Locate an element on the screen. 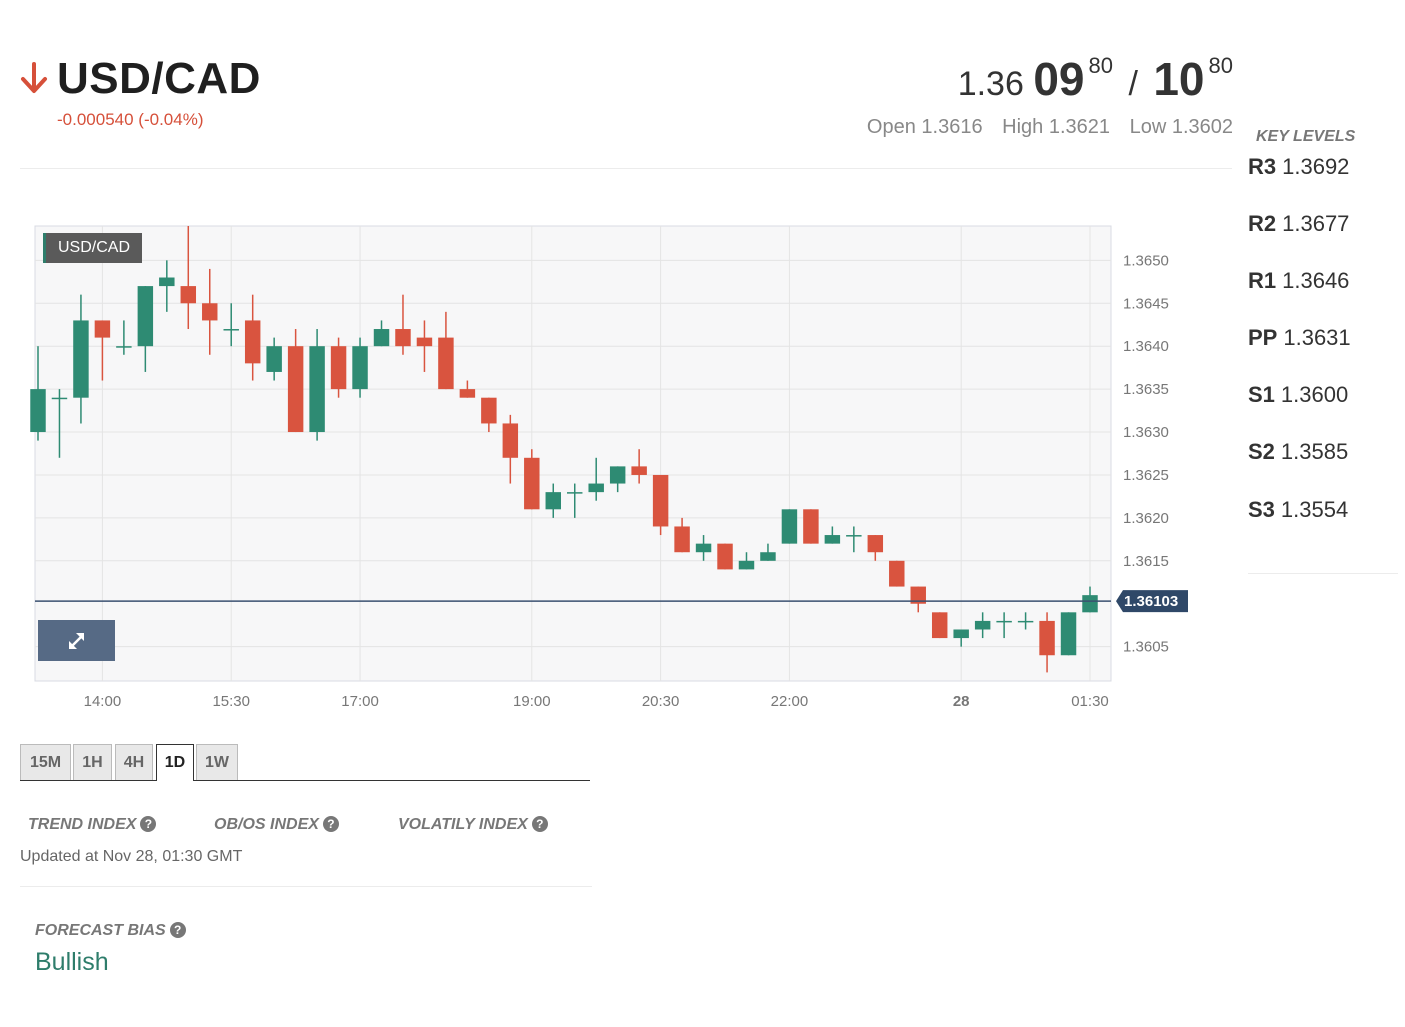 This screenshot has height=1027, width=1405. x-tick-label: 14:00 is located at coordinates (103, 701).